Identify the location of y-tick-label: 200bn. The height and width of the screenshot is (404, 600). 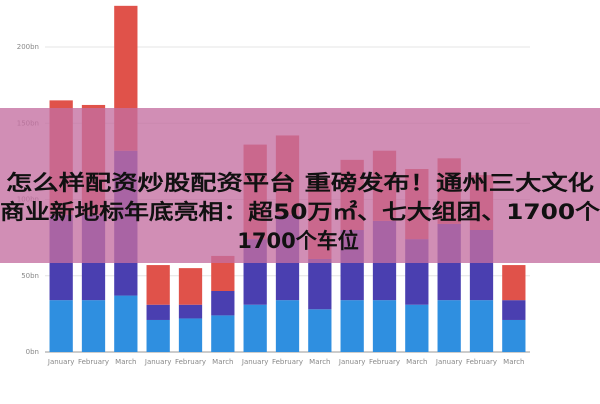
(28, 47).